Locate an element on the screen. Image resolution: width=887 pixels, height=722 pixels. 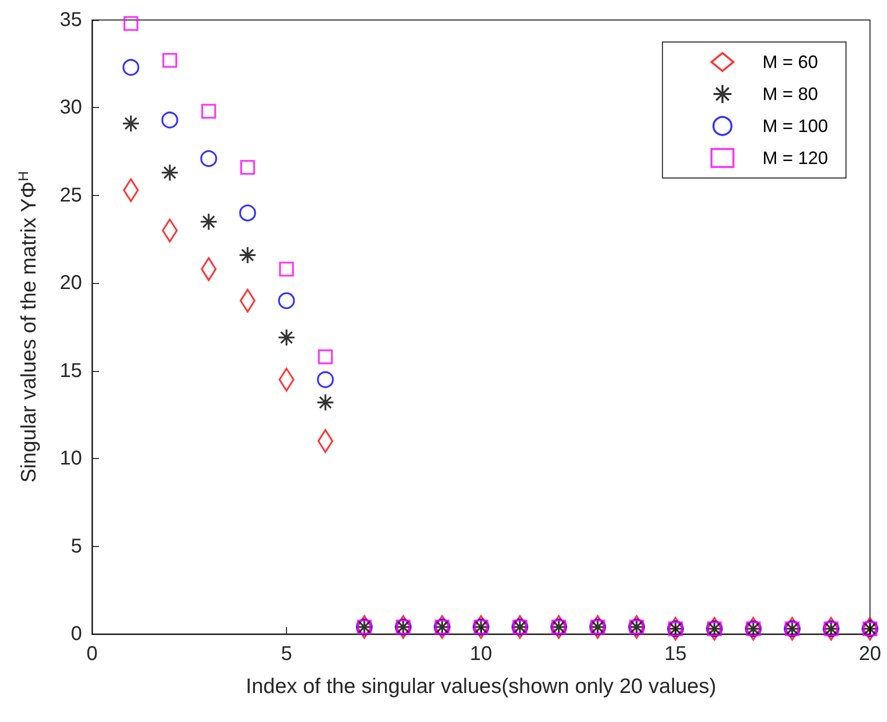
y-tick-label: 30 is located at coordinates (71, 107).